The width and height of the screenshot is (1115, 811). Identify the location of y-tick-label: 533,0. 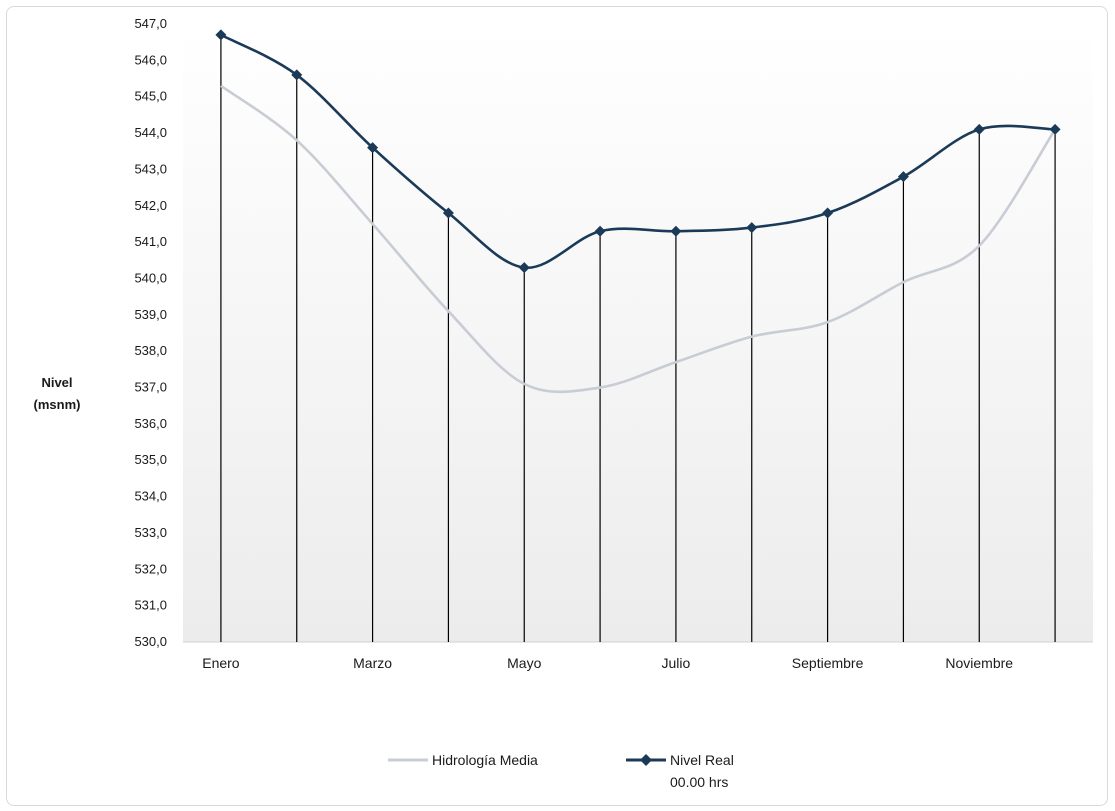
(150, 532).